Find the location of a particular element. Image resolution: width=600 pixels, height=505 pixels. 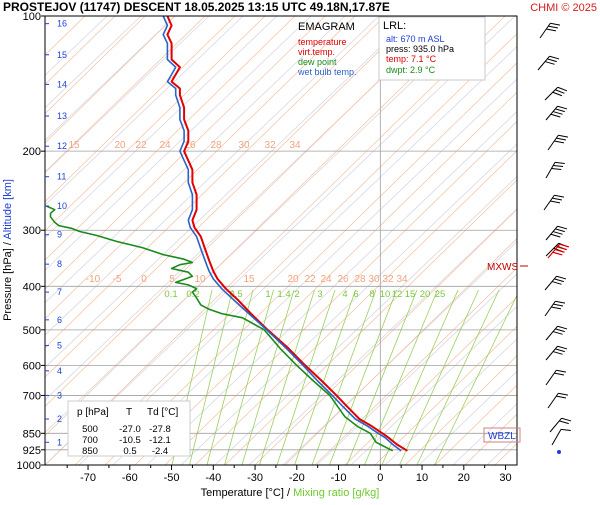

altitude-tick-label: 6 is located at coordinates (59, 320).